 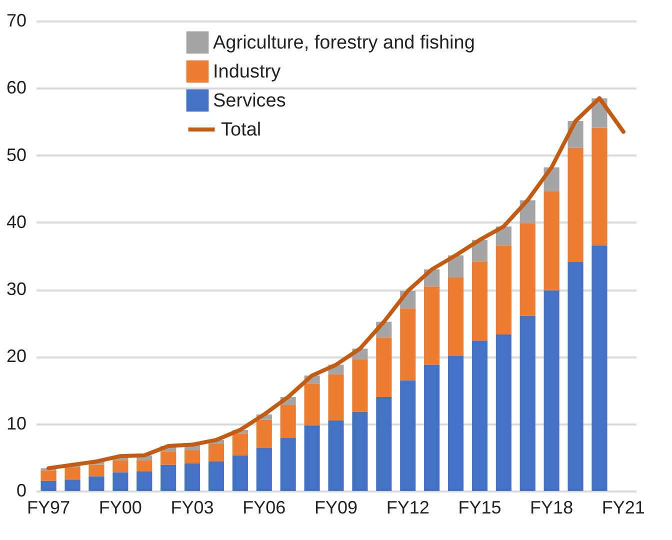 What do you see at coordinates (480, 508) in the screenshot?
I see `x-tick-label: FY15` at bounding box center [480, 508].